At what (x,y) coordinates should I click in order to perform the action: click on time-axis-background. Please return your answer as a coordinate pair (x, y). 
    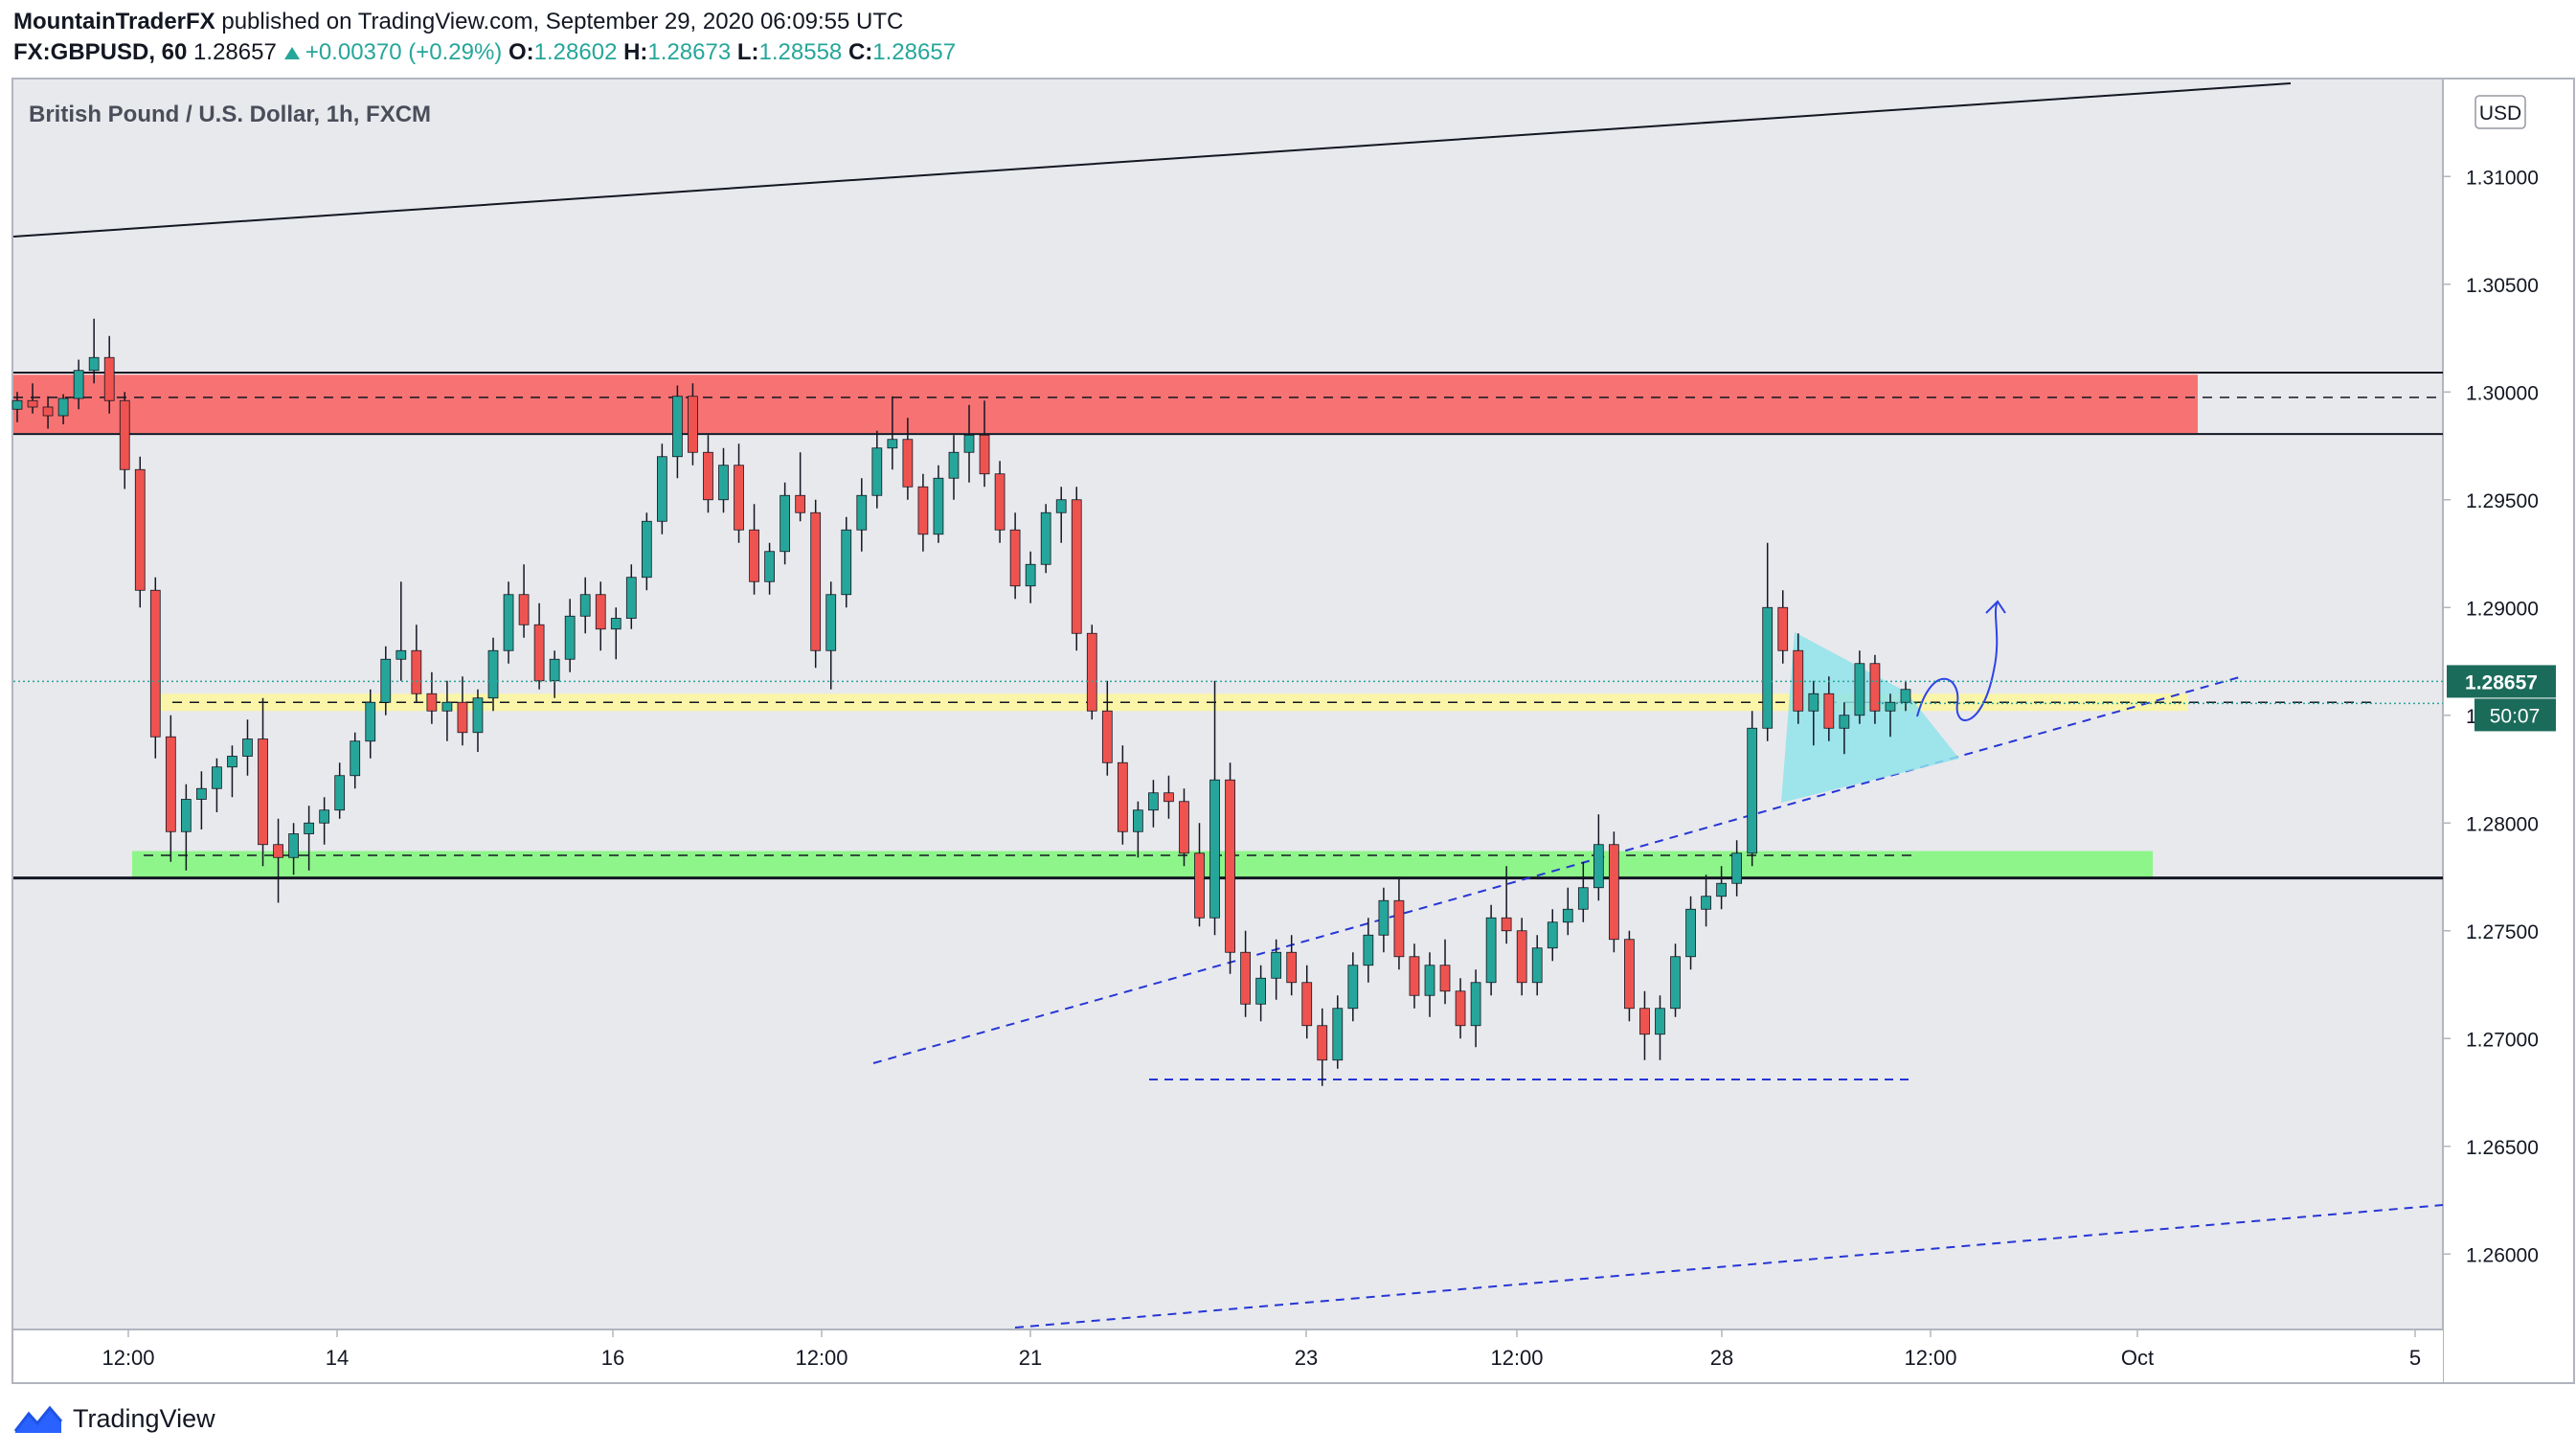
    Looking at the image, I should click on (1228, 1356).